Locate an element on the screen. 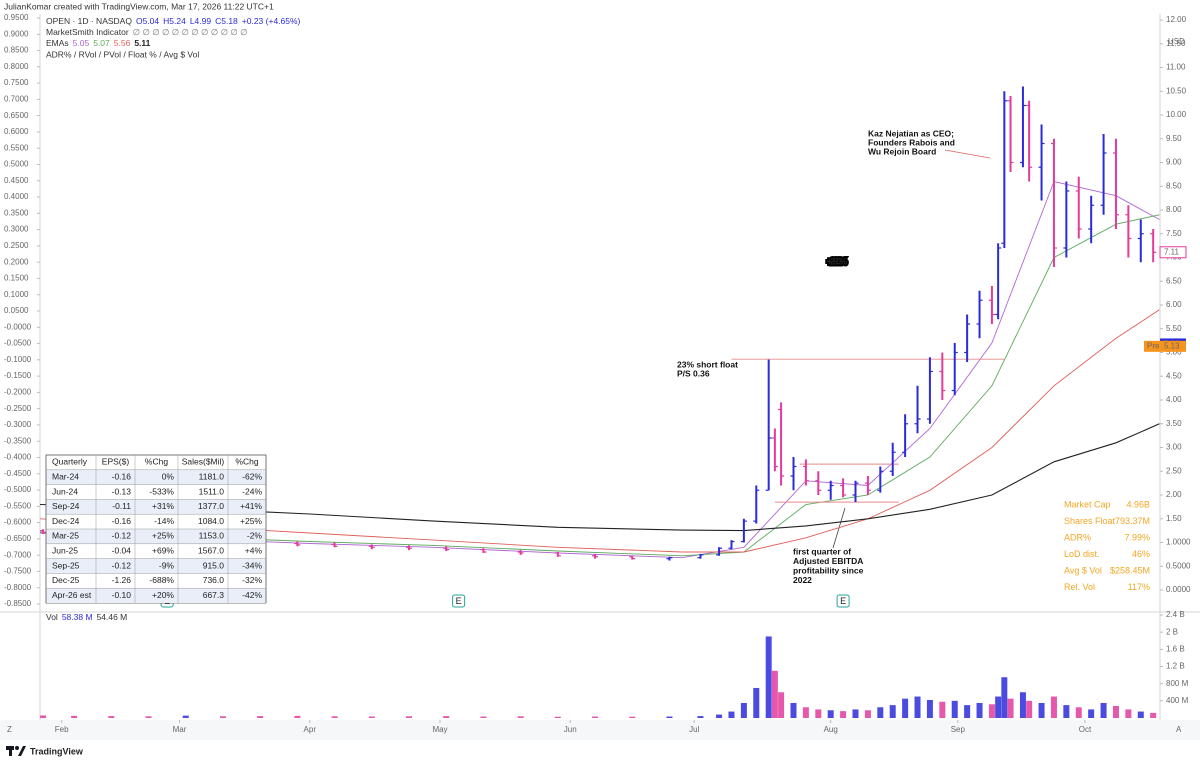  y-tick-label: 5.00 is located at coordinates (1174, 352).